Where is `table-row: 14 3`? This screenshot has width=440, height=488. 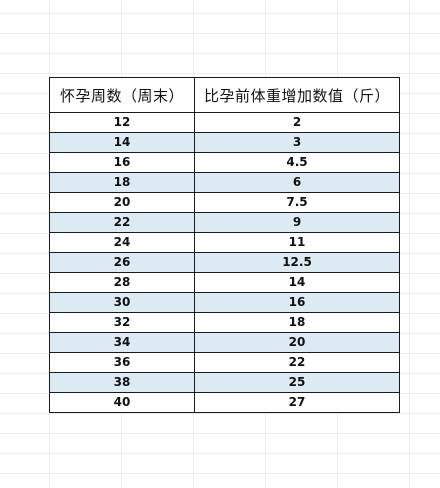
table-row: 14 3 is located at coordinates (224, 142).